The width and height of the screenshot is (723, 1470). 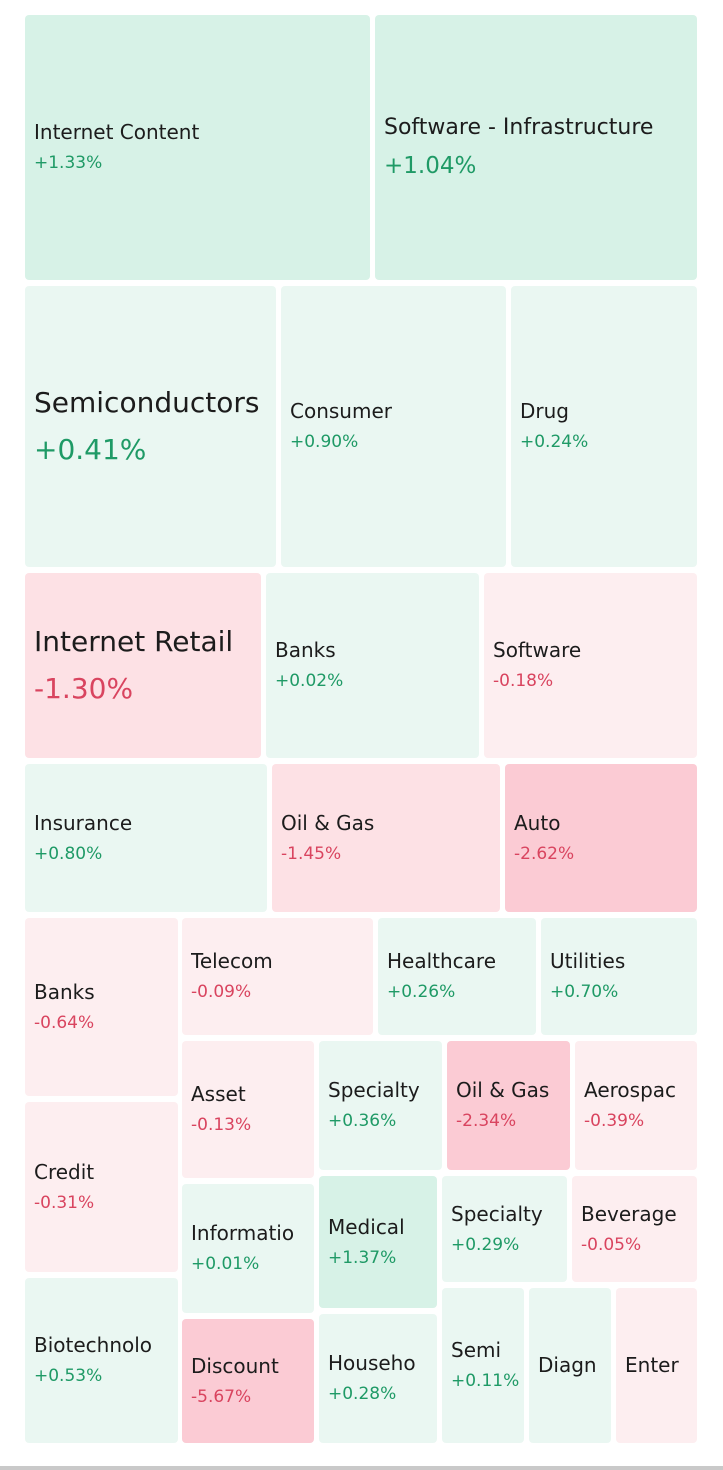 I want to click on tile-name: Enter, so click(x=652, y=1365).